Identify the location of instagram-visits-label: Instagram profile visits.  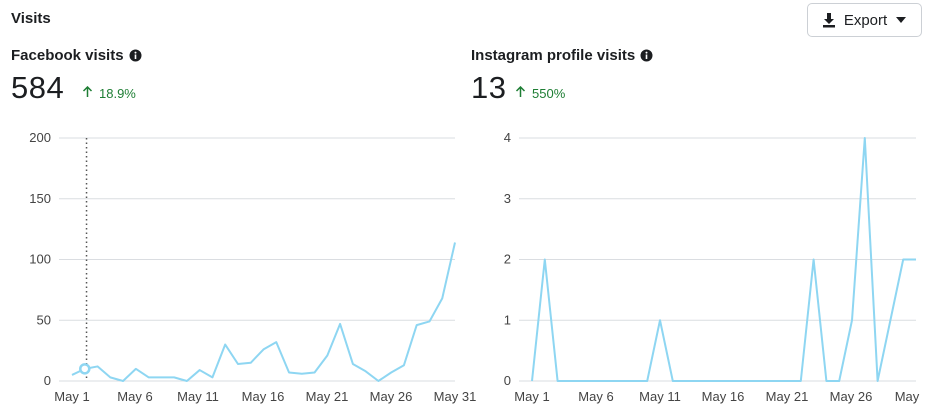
(553, 55).